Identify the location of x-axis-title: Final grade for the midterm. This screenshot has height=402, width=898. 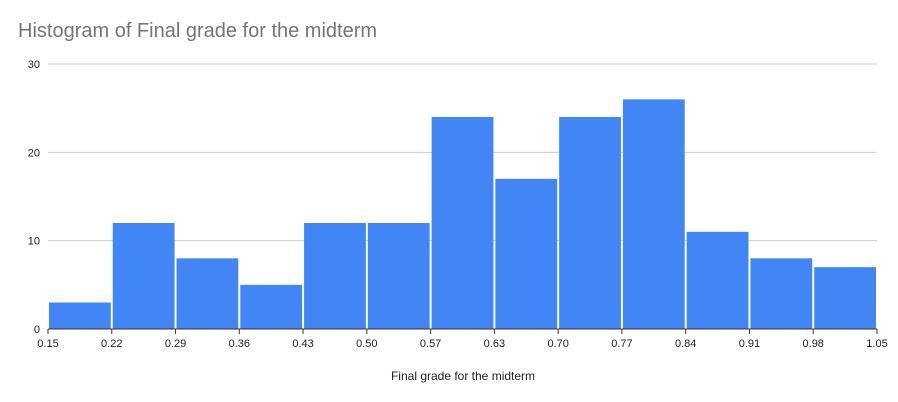
(463, 376).